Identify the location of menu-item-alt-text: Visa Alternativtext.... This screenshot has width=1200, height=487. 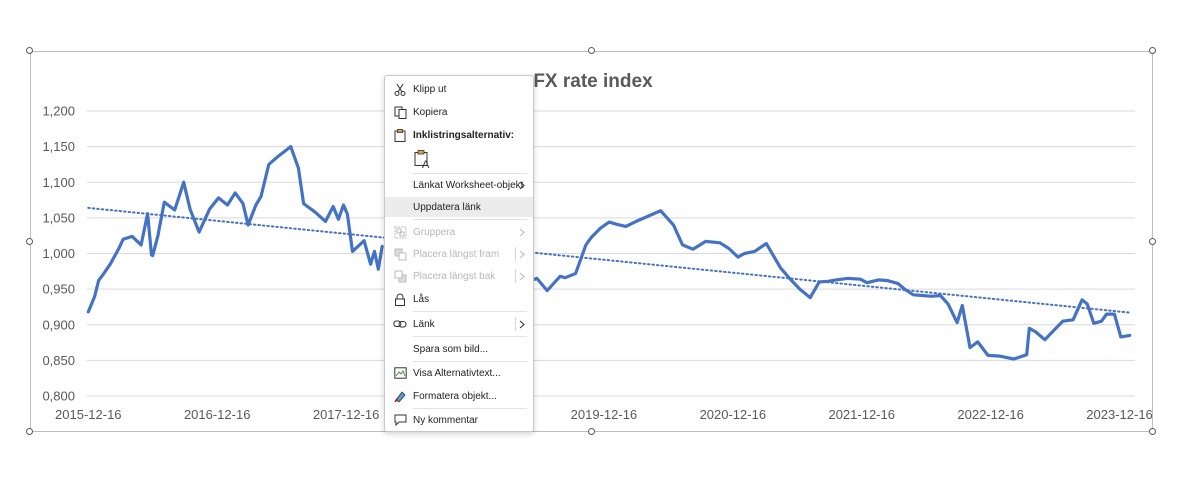
(459, 373).